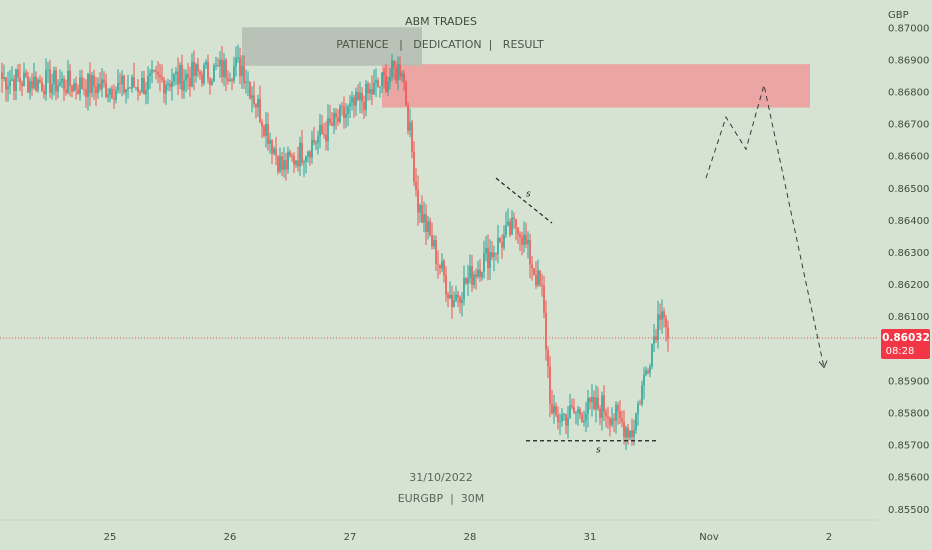  I want to click on y-tick-label: 0.86800, so click(908, 92).